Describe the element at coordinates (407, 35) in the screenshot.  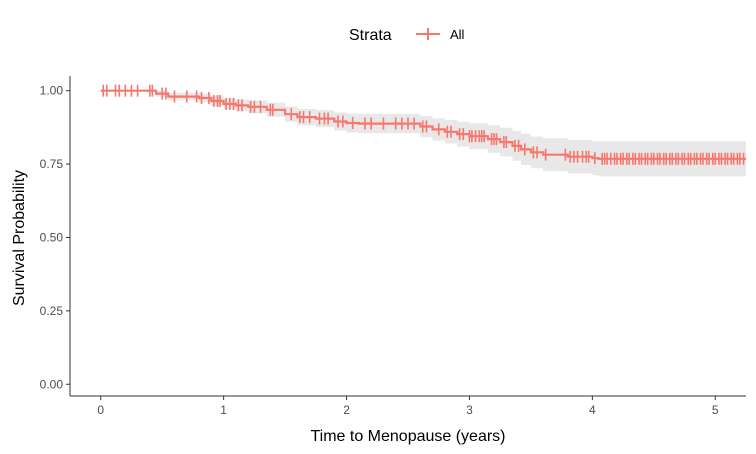
I see `legend: Strata All` at that location.